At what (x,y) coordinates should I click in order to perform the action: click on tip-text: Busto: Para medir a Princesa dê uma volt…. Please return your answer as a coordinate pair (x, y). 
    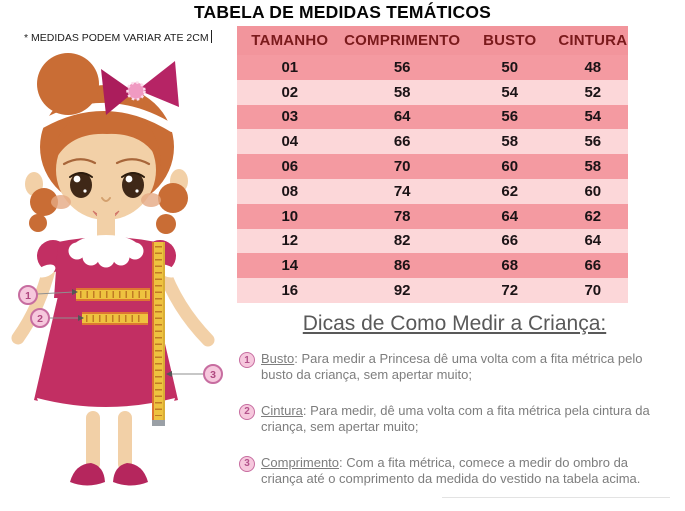
    Looking at the image, I should click on (467, 367).